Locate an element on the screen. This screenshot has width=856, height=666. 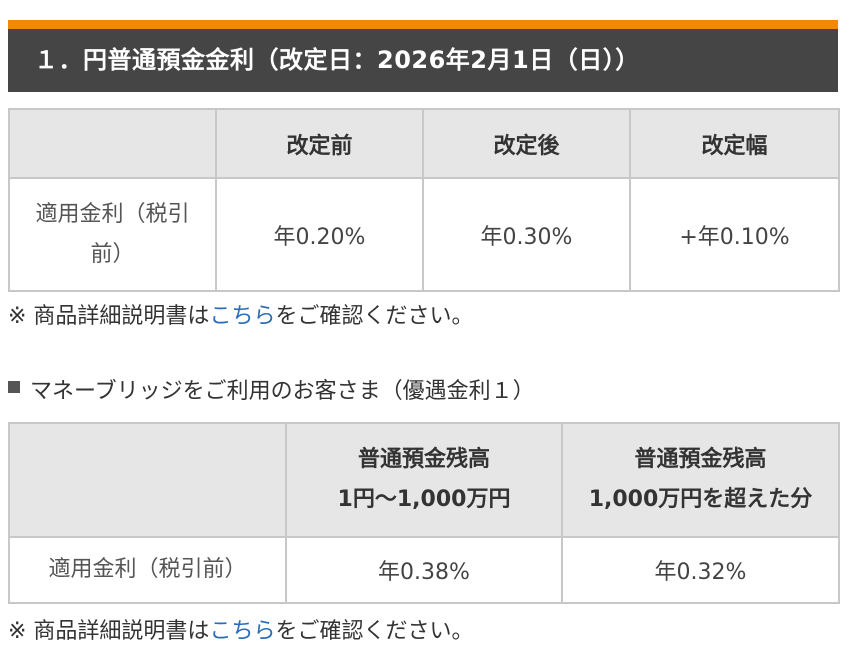
table-row: 適用金利（税引前） 年0.38% 年0.32% is located at coordinates (424, 570).